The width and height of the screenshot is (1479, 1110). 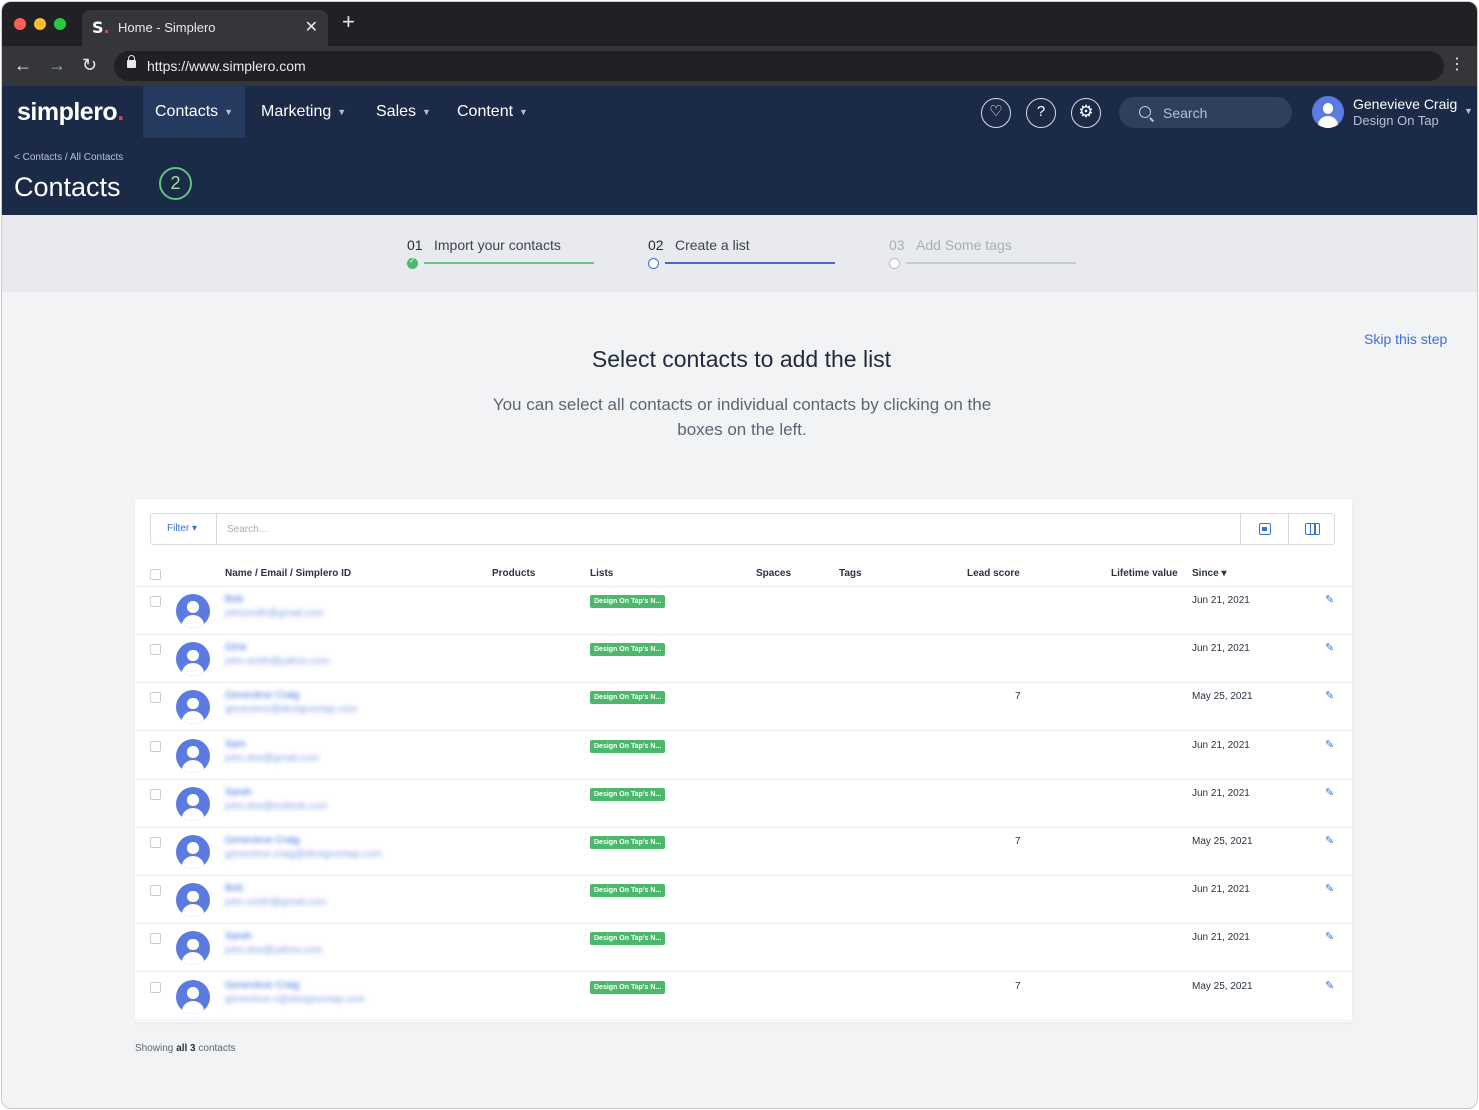 What do you see at coordinates (236, 648) in the screenshot?
I see `contact-name: Gina` at bounding box center [236, 648].